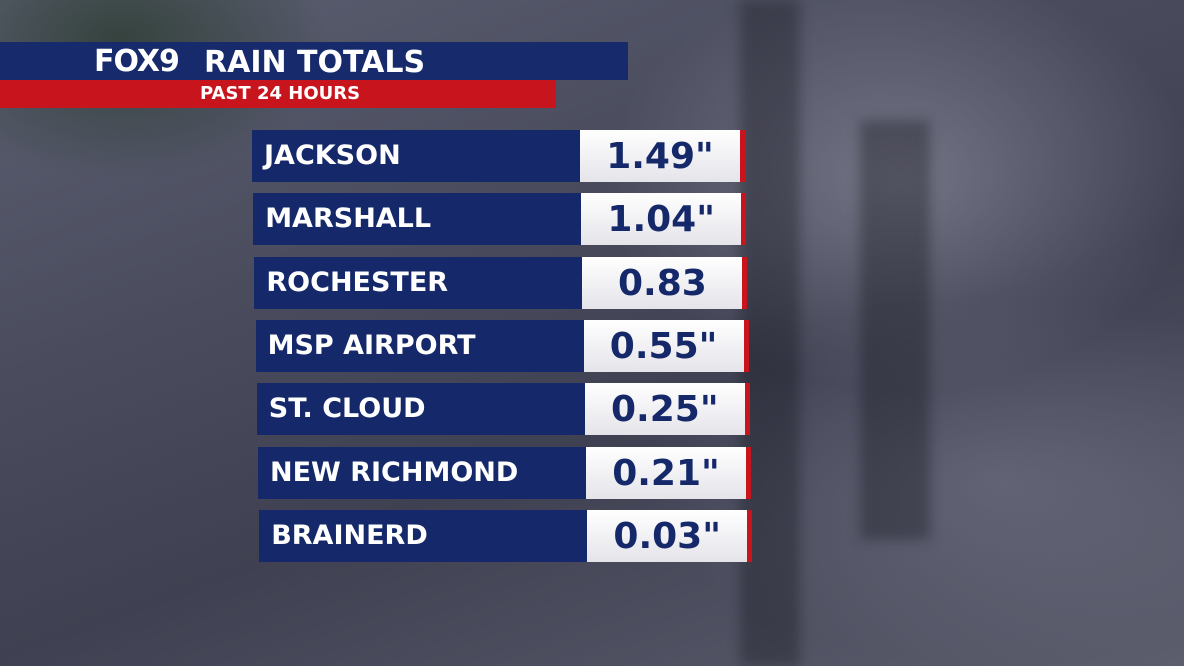  Describe the element at coordinates (137, 61) in the screenshot. I see `logo: FOX9` at that location.